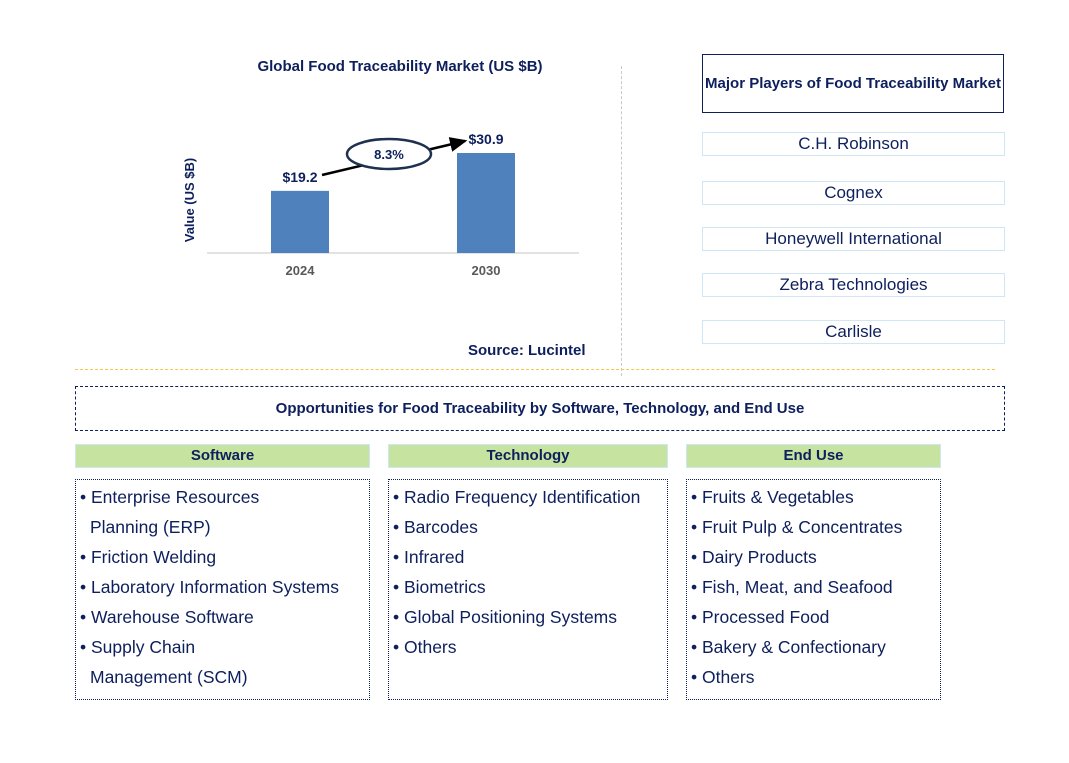 This screenshot has width=1069, height=763. Describe the element at coordinates (792, 587) in the screenshot. I see `list-item-text: • Fish, Meat, and Seafood` at that location.